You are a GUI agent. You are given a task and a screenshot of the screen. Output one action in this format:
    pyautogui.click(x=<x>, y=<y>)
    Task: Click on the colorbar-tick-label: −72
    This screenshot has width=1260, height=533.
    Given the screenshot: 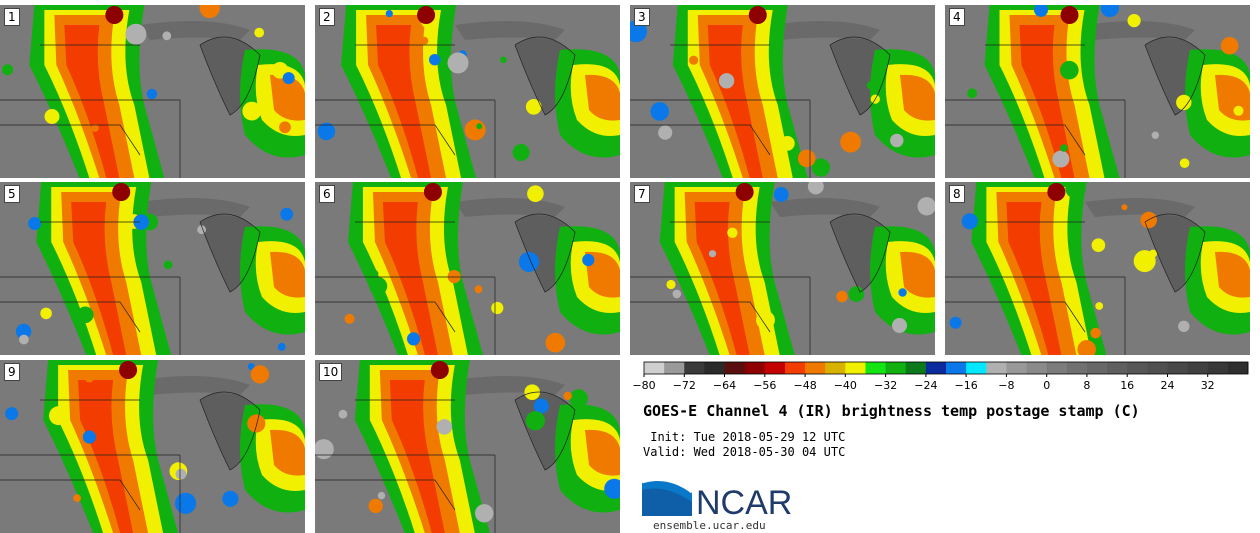 What is the action you would take?
    pyautogui.click(x=684, y=385)
    